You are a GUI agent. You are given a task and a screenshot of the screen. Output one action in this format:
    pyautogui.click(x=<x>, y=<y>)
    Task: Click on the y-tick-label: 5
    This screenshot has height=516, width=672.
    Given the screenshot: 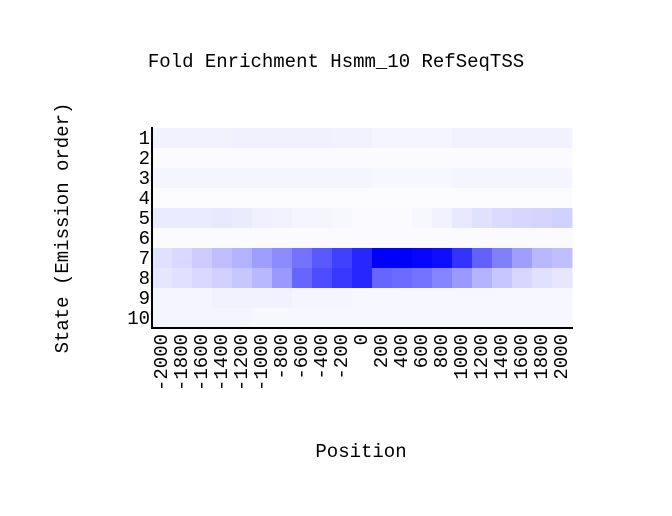 What is the action you would take?
    pyautogui.click(x=144, y=219)
    